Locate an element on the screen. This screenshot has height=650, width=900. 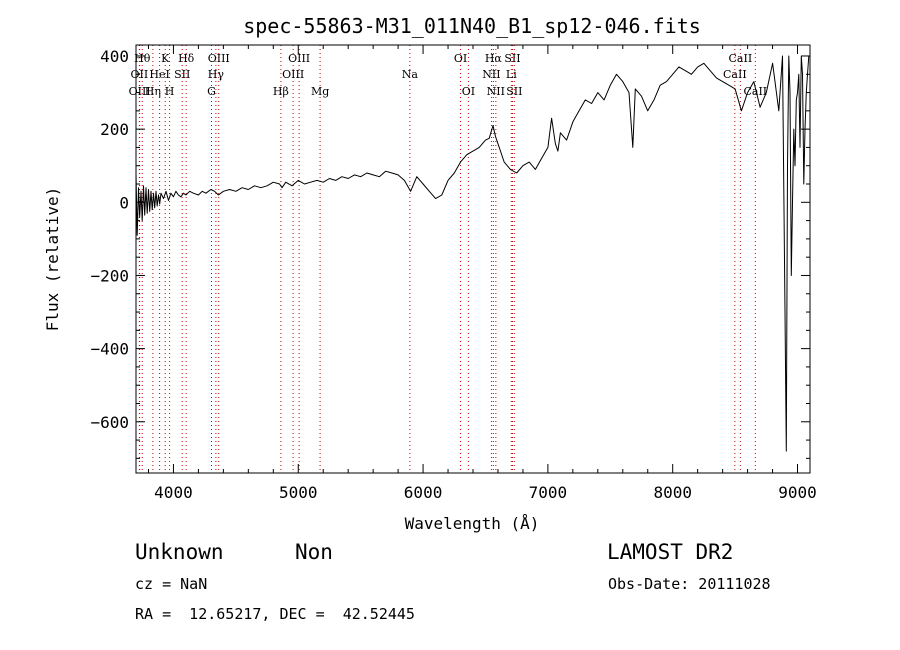
survey-label: LAMOST DR2 is located at coordinates (670, 552).